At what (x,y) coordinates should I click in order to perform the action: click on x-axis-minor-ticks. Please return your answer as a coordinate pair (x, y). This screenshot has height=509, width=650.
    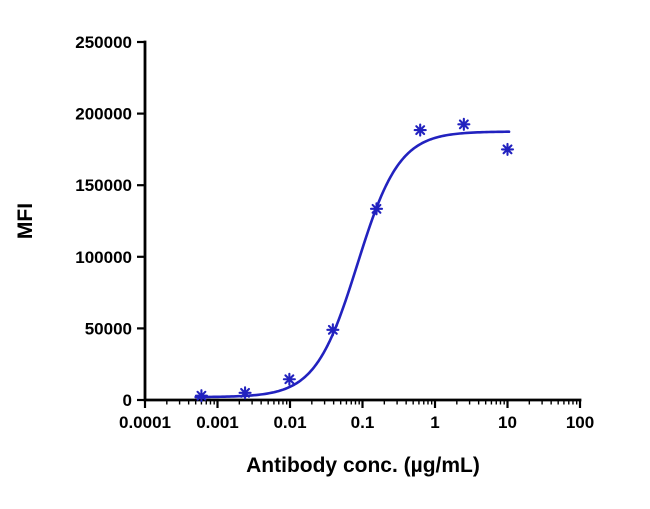
    Looking at the image, I should click on (372, 402).